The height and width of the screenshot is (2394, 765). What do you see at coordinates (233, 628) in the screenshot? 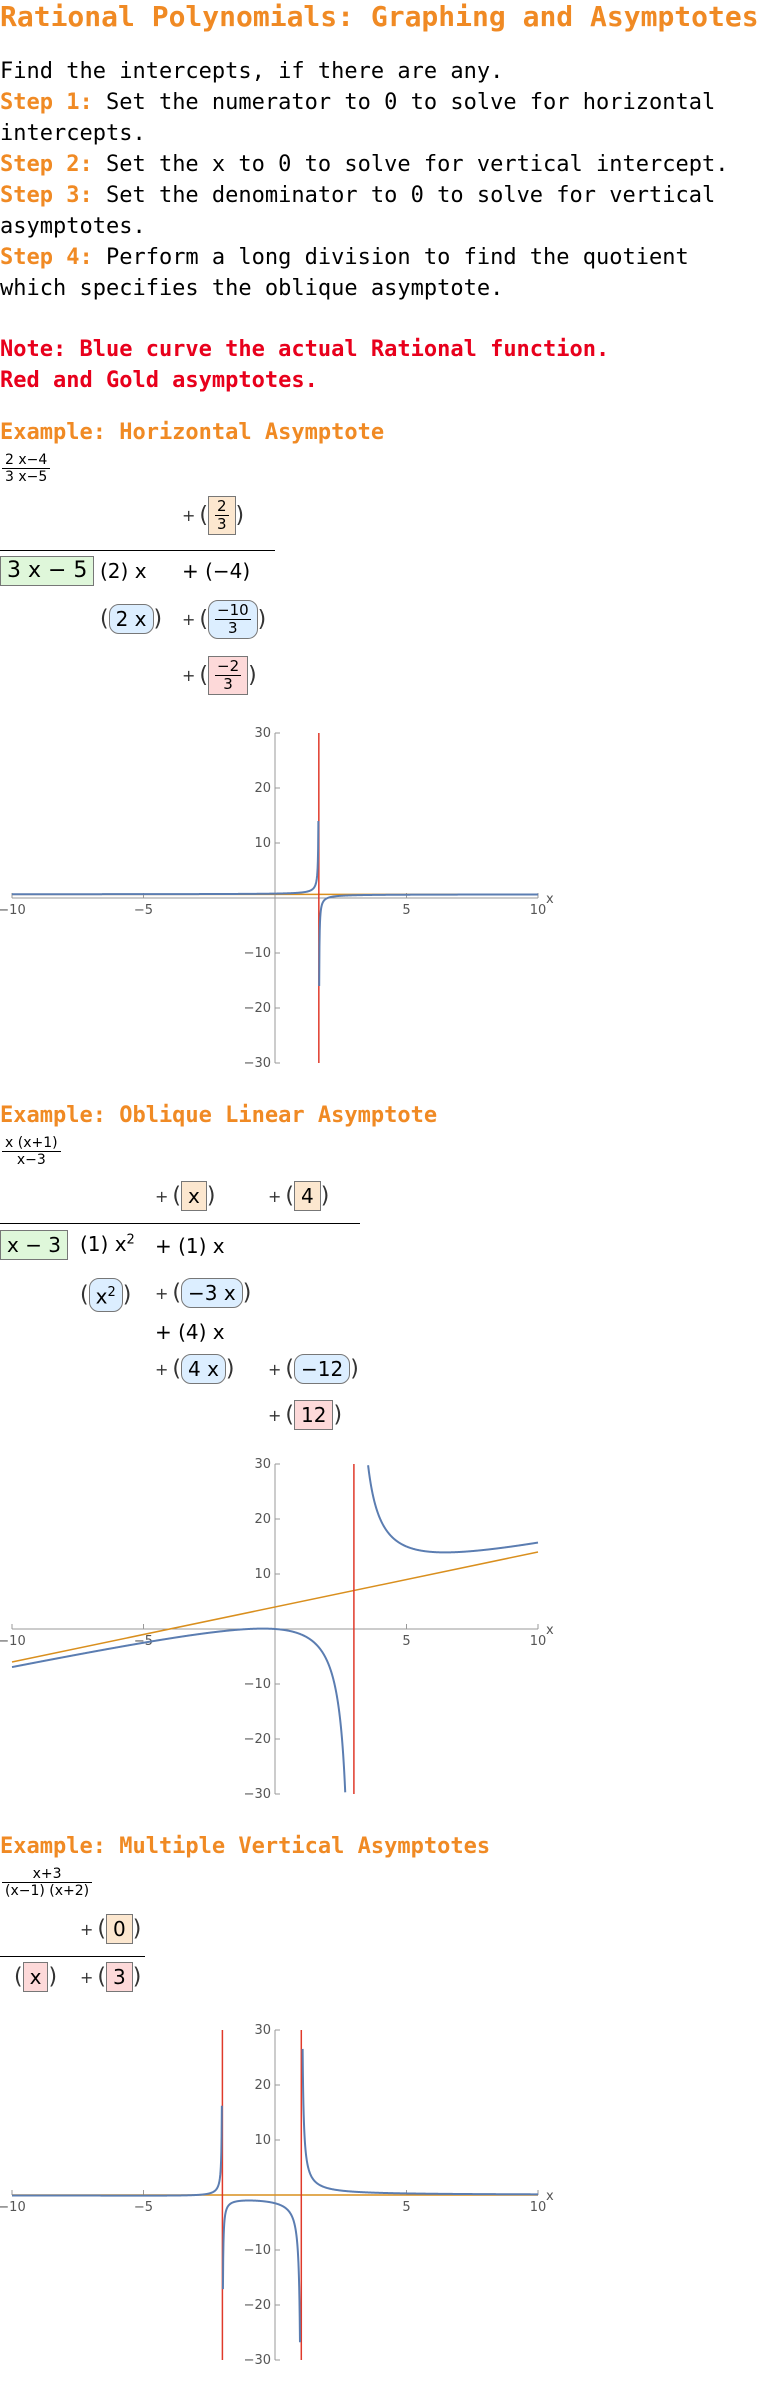
I see `subtract-den: 3` at bounding box center [233, 628].